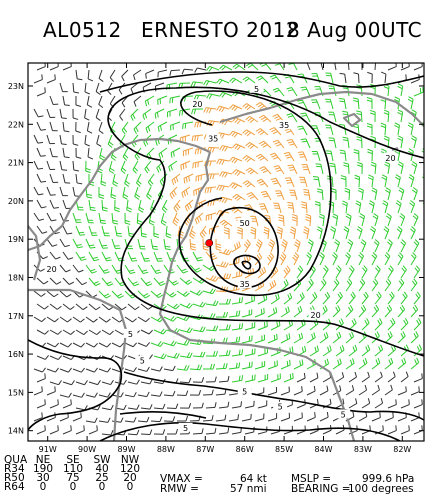  Describe the element at coordinates (321, 489) in the screenshot. I see `bearing-label: BEARING =` at that location.